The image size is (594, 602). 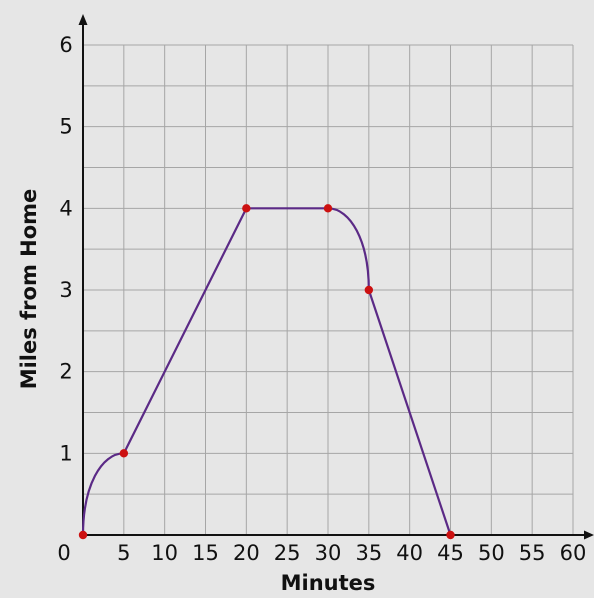 What do you see at coordinates (246, 553) in the screenshot?
I see `x-tick-label: 20` at bounding box center [246, 553].